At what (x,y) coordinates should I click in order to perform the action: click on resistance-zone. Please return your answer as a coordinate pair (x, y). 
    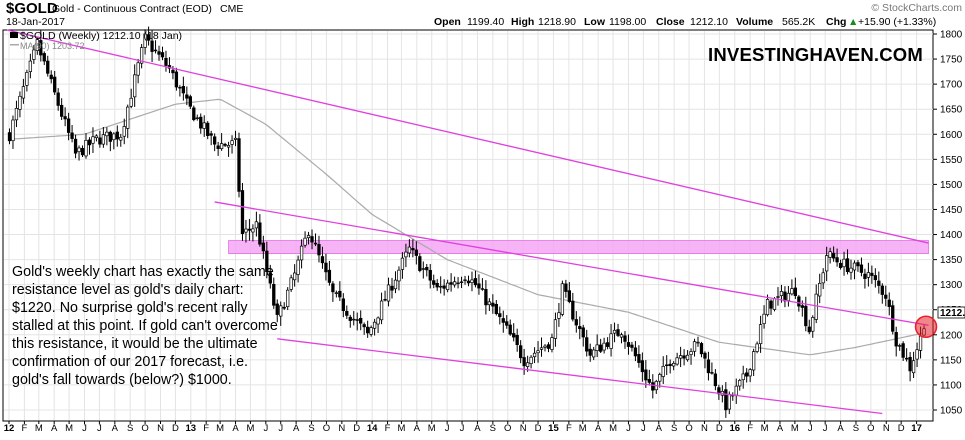
    Looking at the image, I should click on (578, 247).